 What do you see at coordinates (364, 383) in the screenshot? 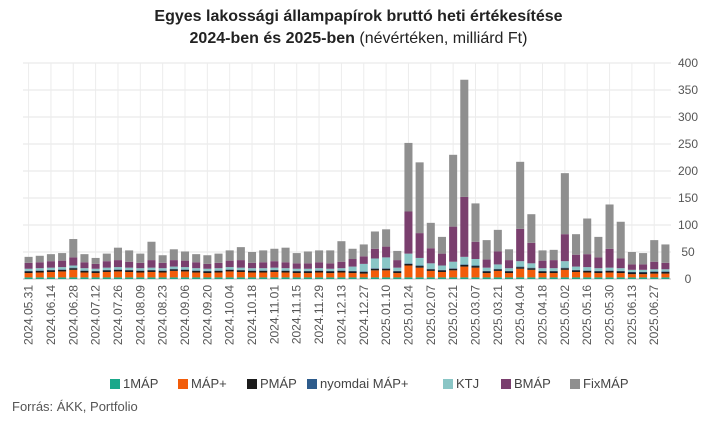
I see `legend-label: nyomdai MÁP+` at bounding box center [364, 383].